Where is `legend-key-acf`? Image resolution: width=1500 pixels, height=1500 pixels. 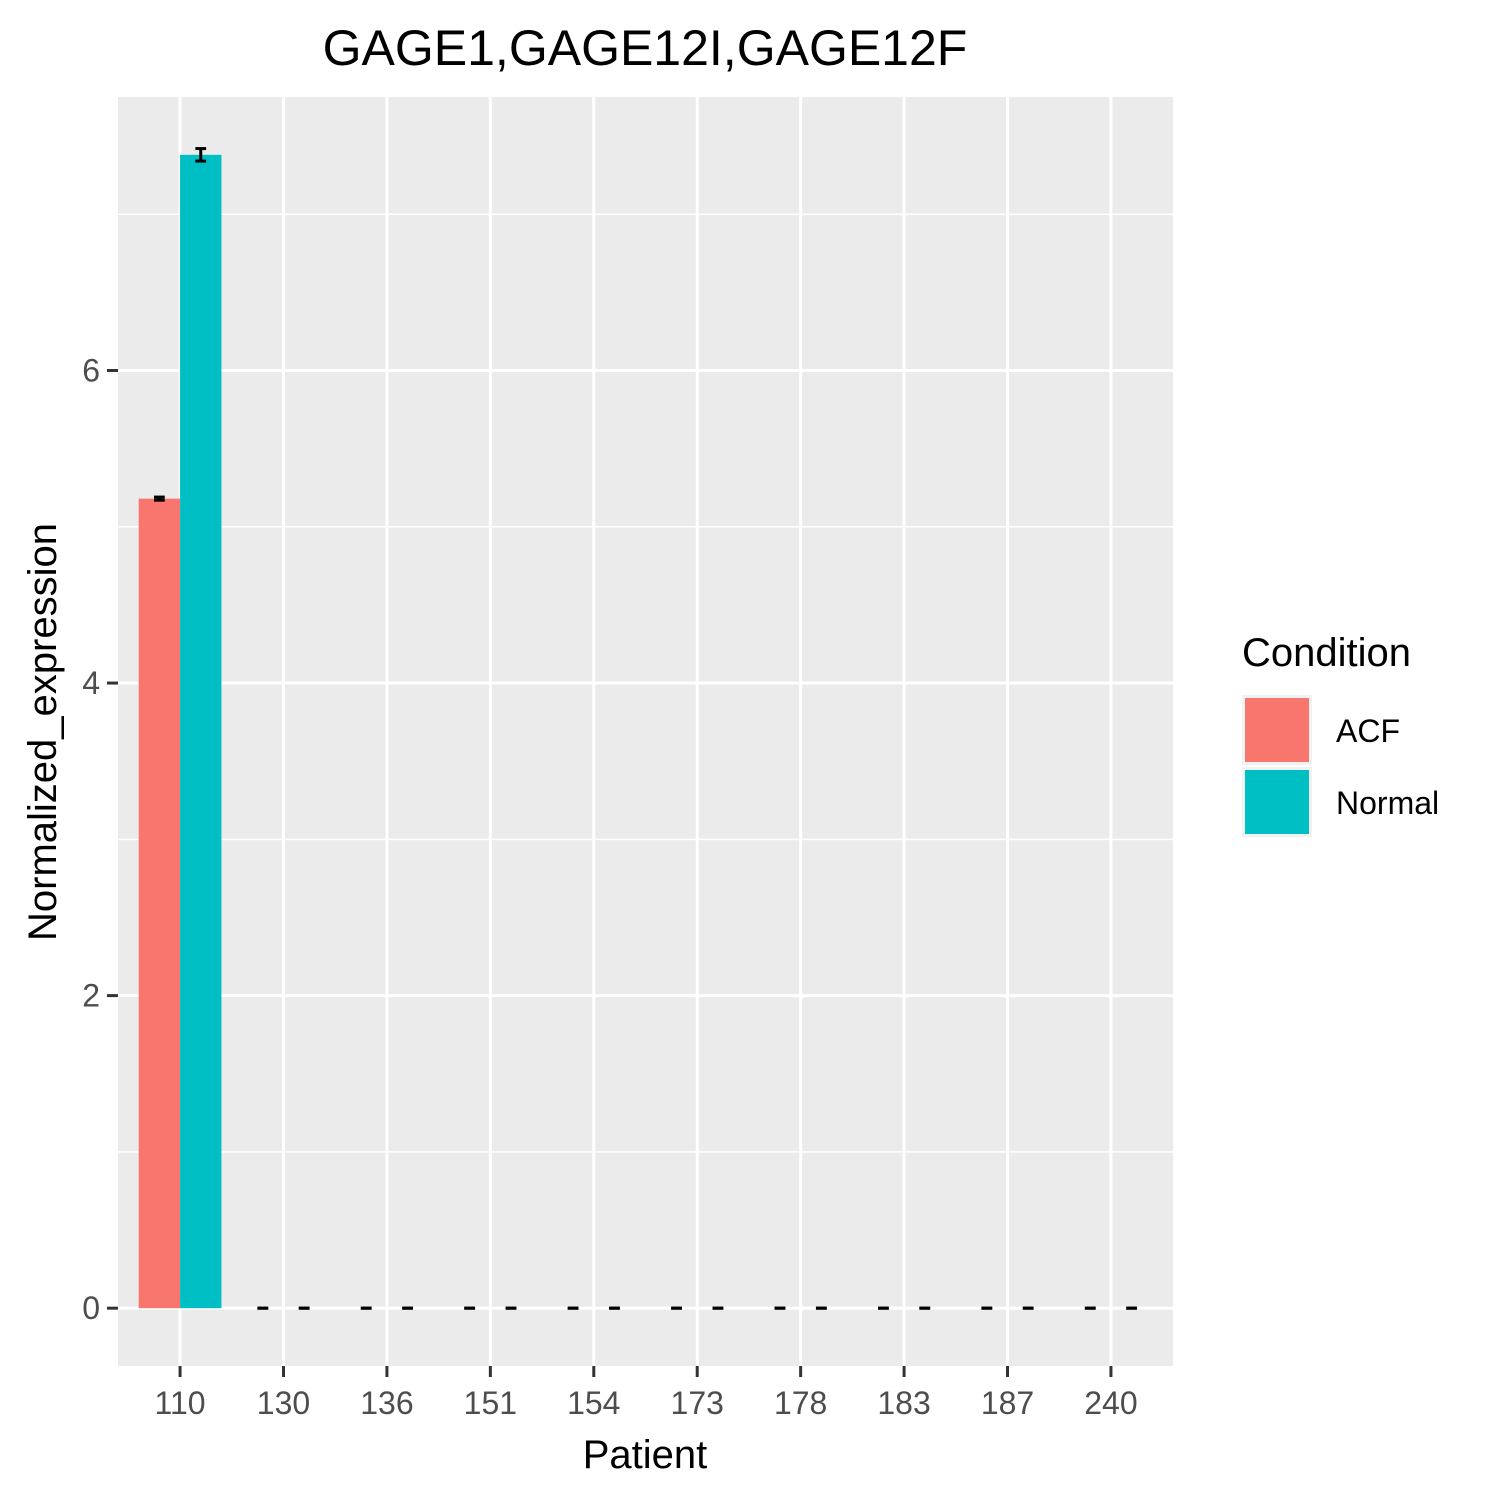
legend-key-acf is located at coordinates (1277, 730).